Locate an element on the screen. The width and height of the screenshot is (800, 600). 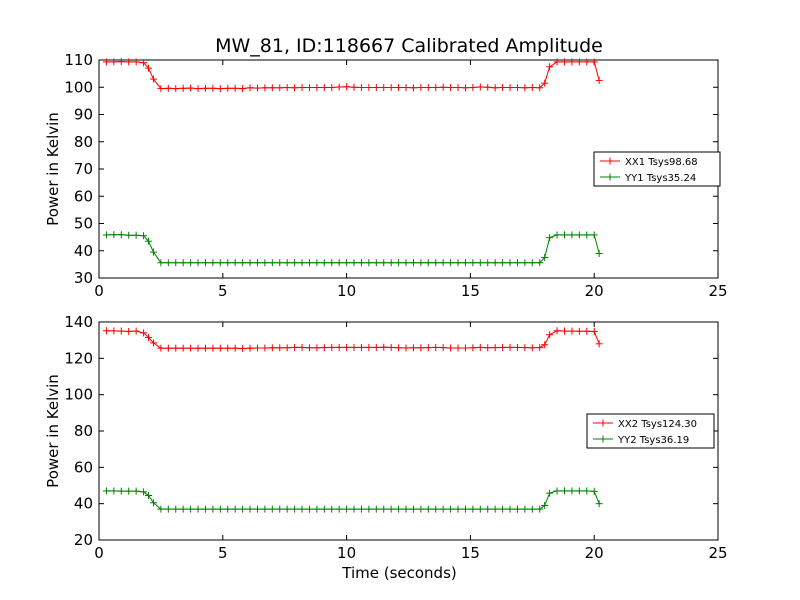
legend-box is located at coordinates (650, 431).